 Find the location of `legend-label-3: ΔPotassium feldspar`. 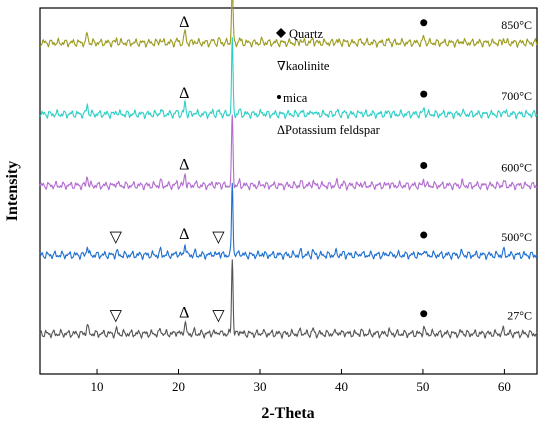

legend-label-3: ΔPotassium feldspar is located at coordinates (329, 130).